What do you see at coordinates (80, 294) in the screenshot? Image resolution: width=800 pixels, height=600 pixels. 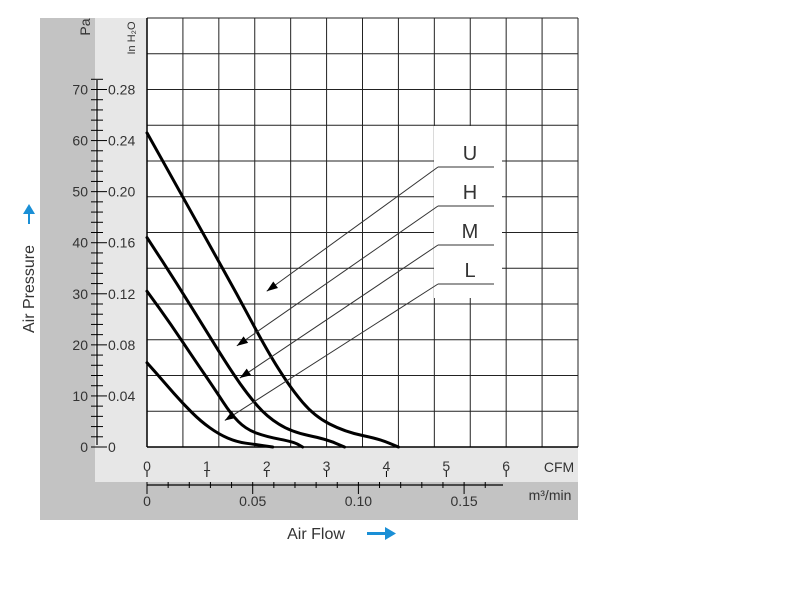 I see `y-tick-label-pa: 30` at bounding box center [80, 294].